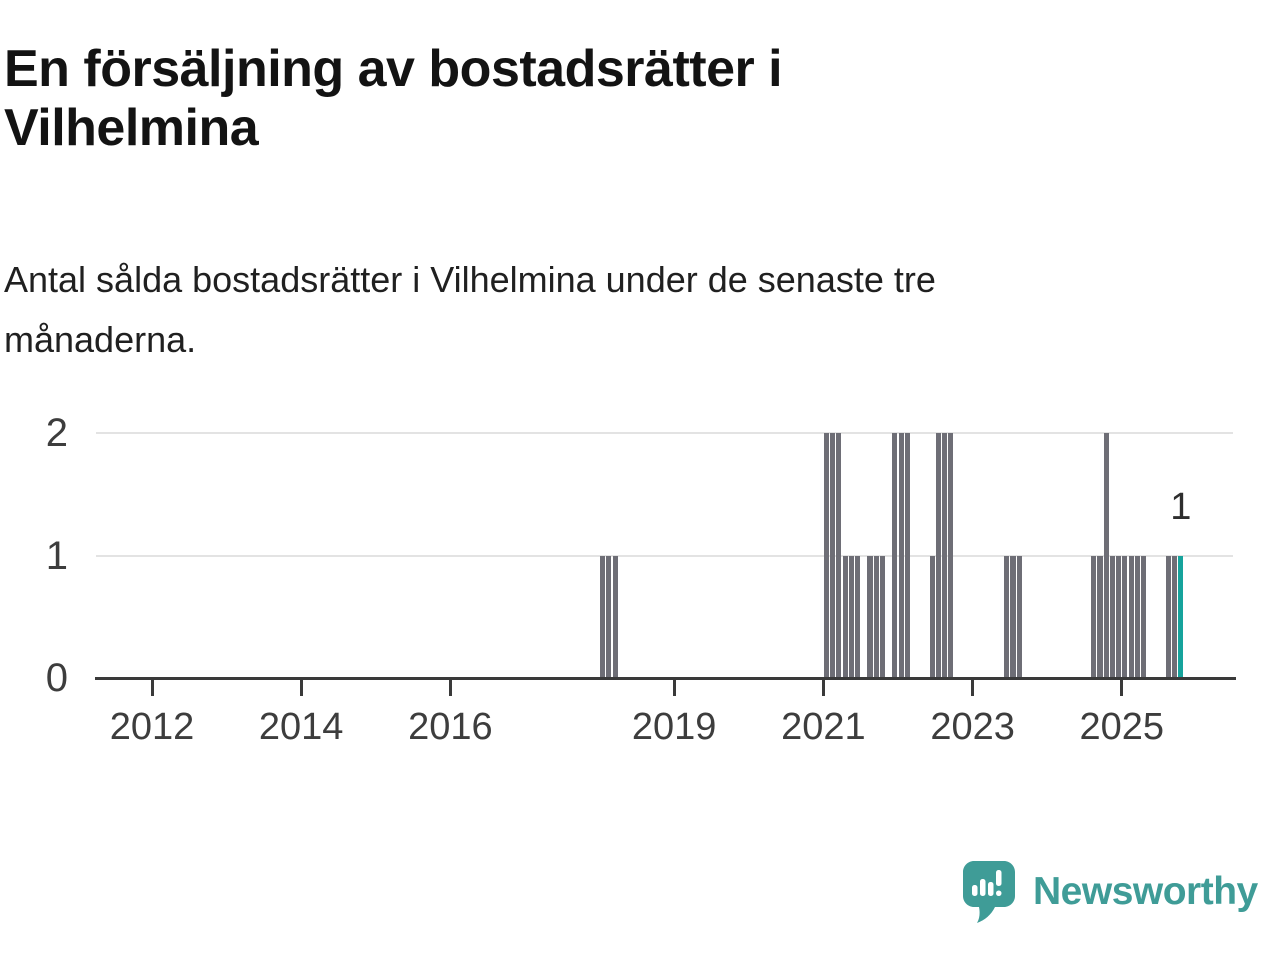  I want to click on x-axis-label-2025: 2025, so click(1122, 727).